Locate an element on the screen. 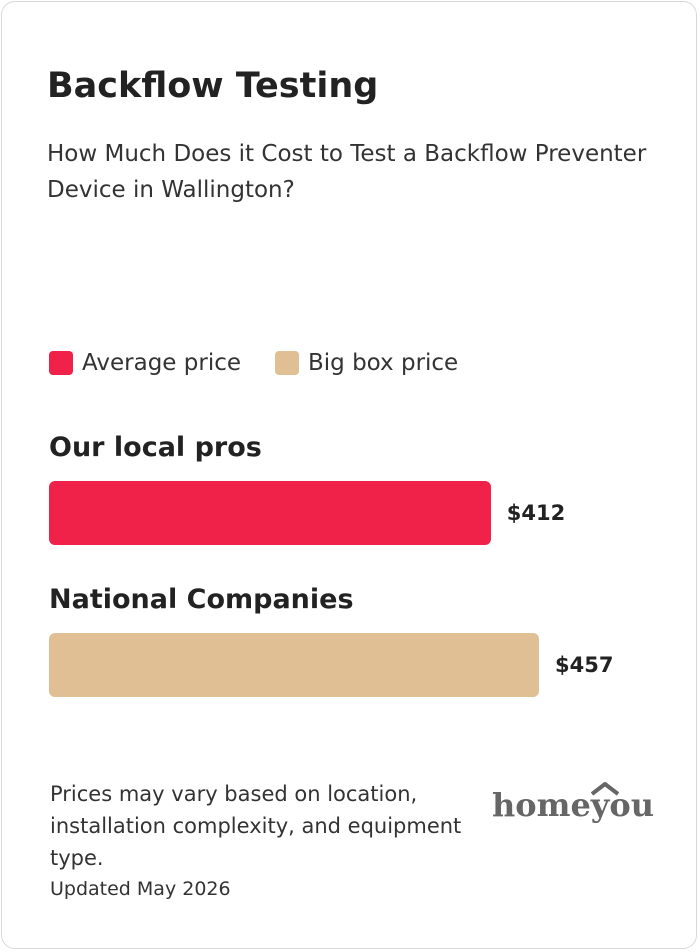 Image resolution: width=700 pixels, height=952 pixels. logo-text: homeyou is located at coordinates (573, 805).